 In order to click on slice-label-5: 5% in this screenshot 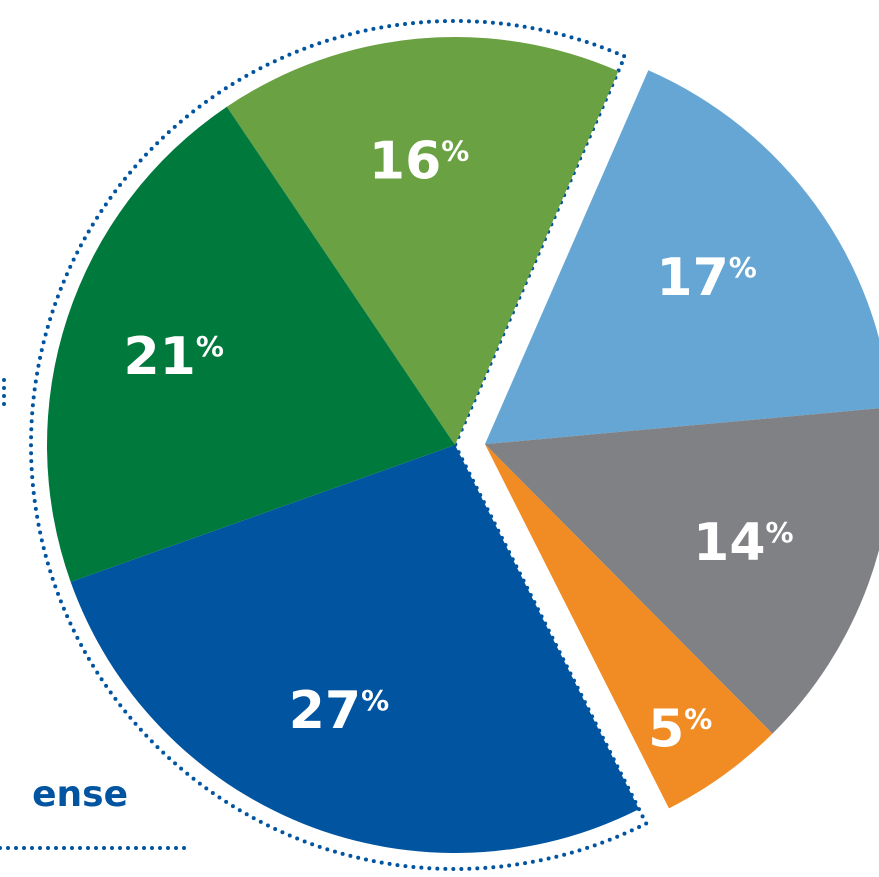, I will do `click(680, 730)`.